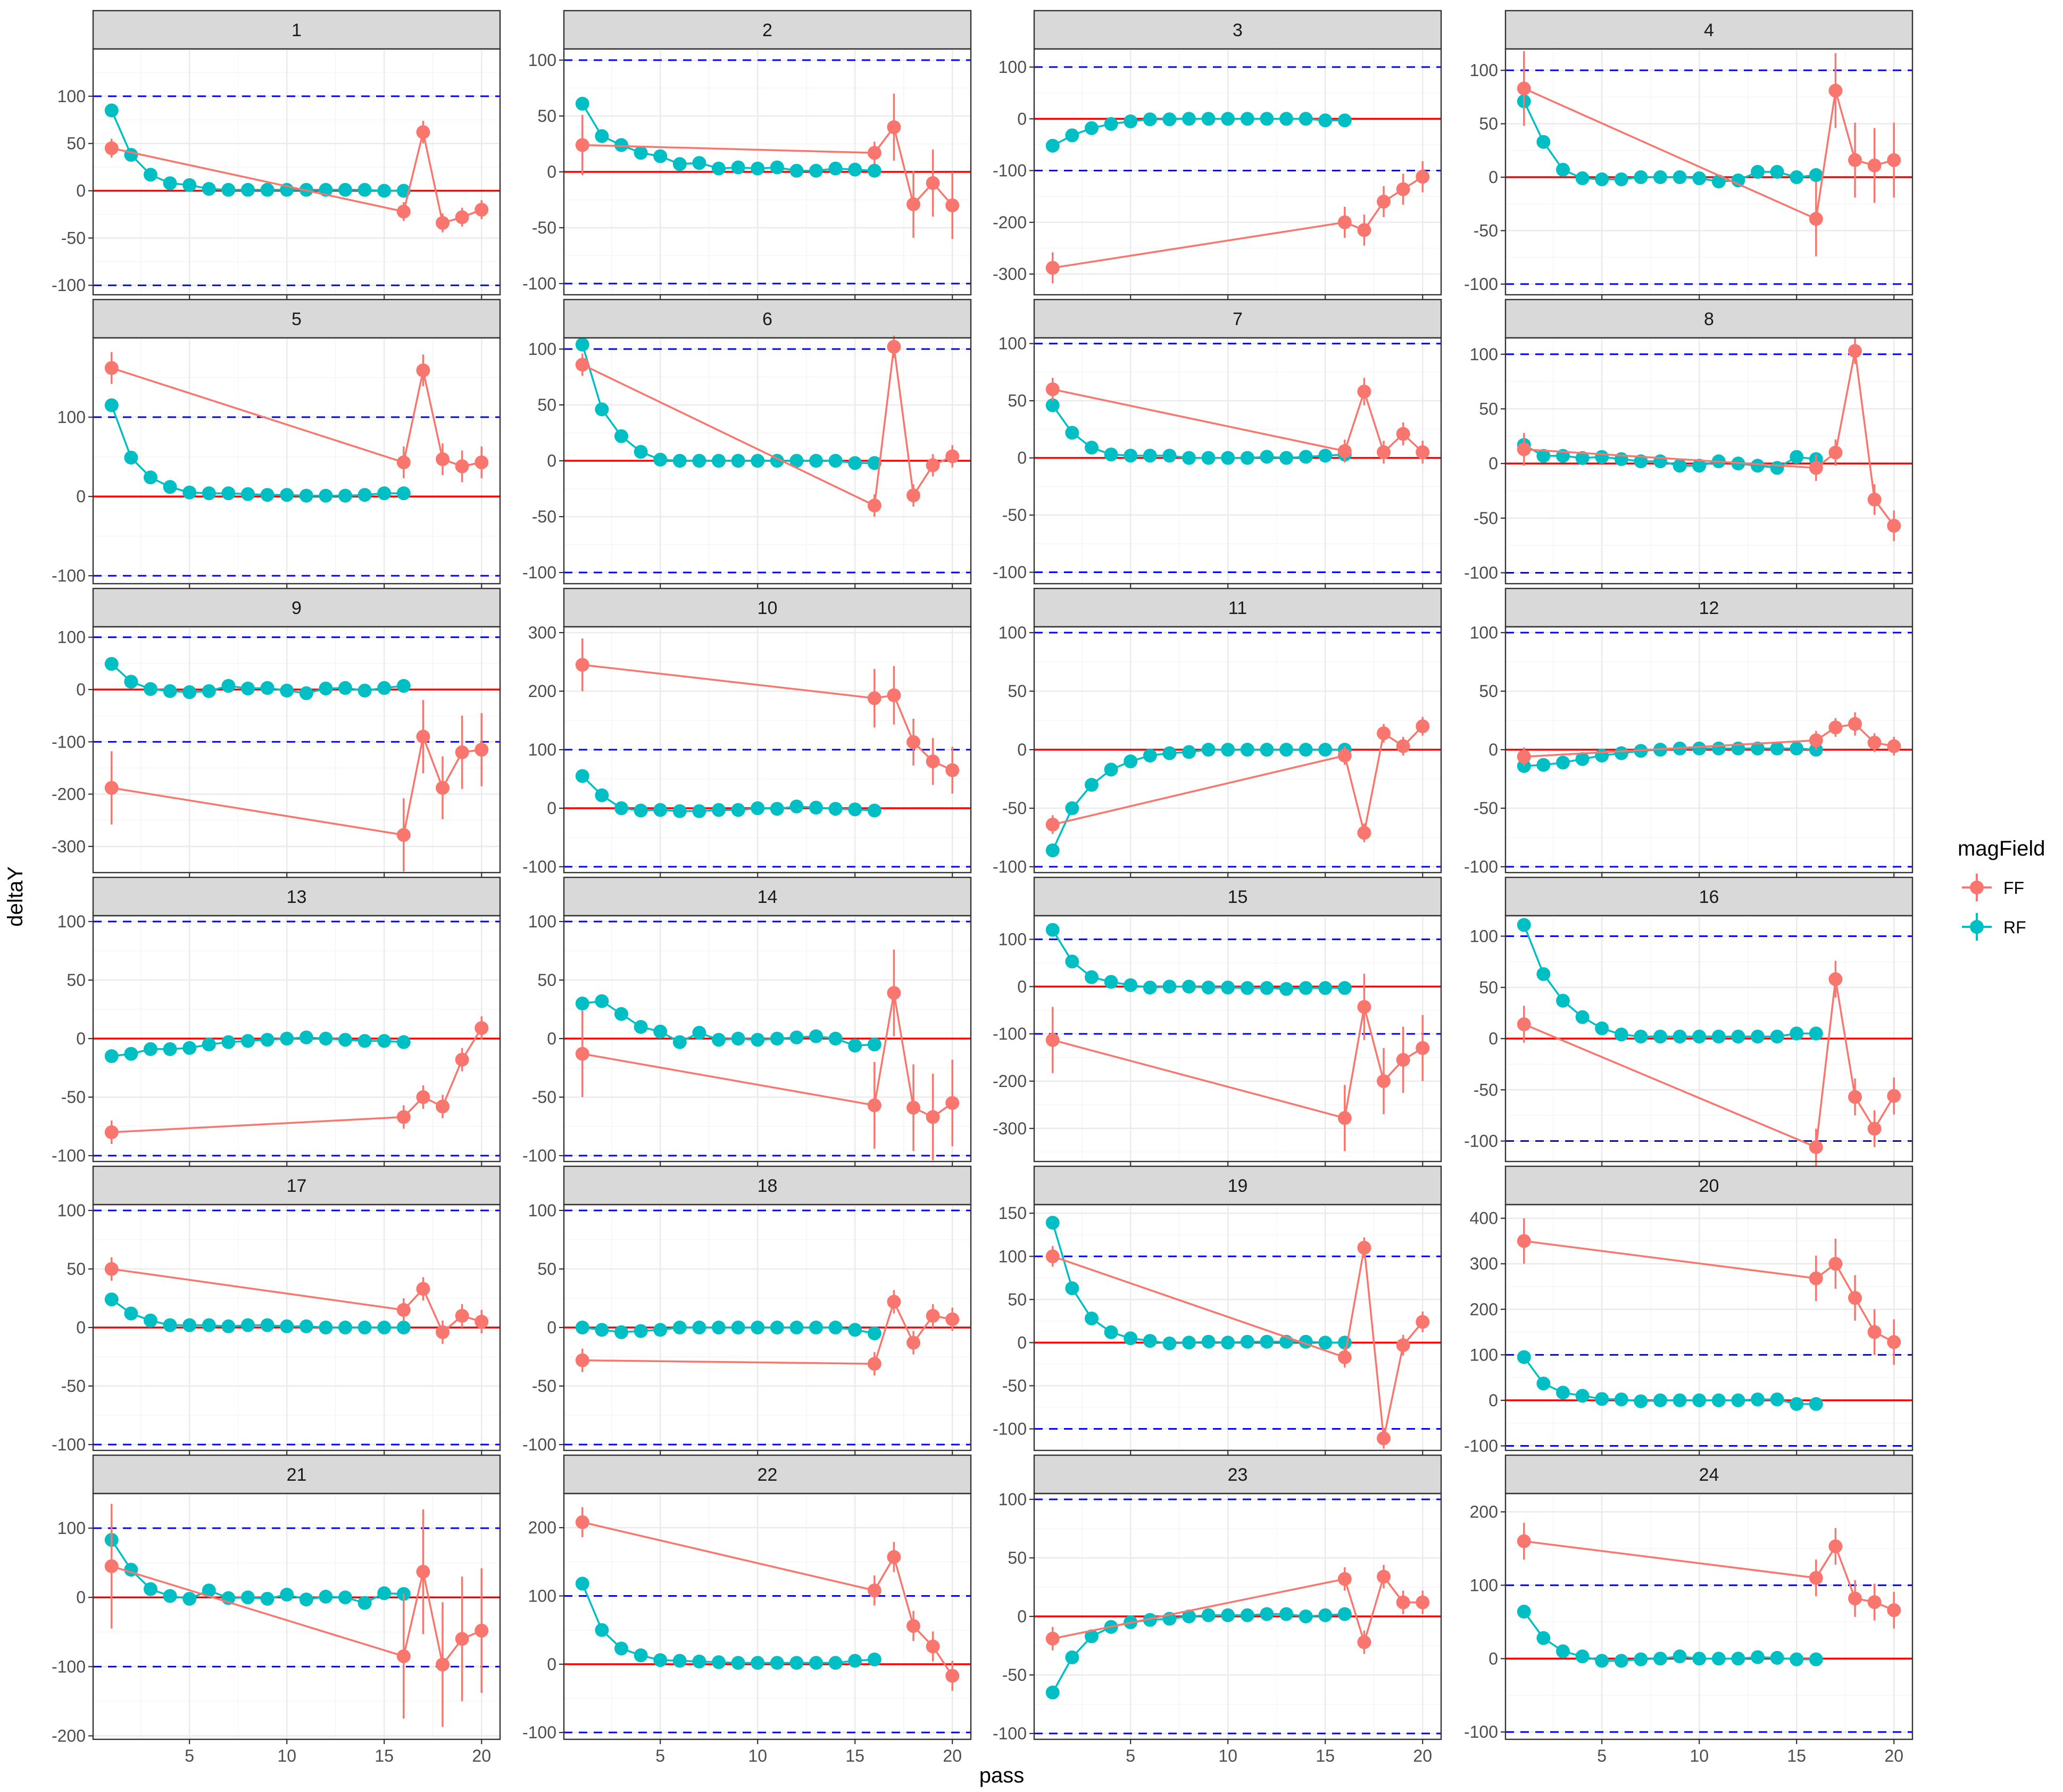  What do you see at coordinates (1010, 1081) in the screenshot?
I see `y-tick-label: -200` at bounding box center [1010, 1081].